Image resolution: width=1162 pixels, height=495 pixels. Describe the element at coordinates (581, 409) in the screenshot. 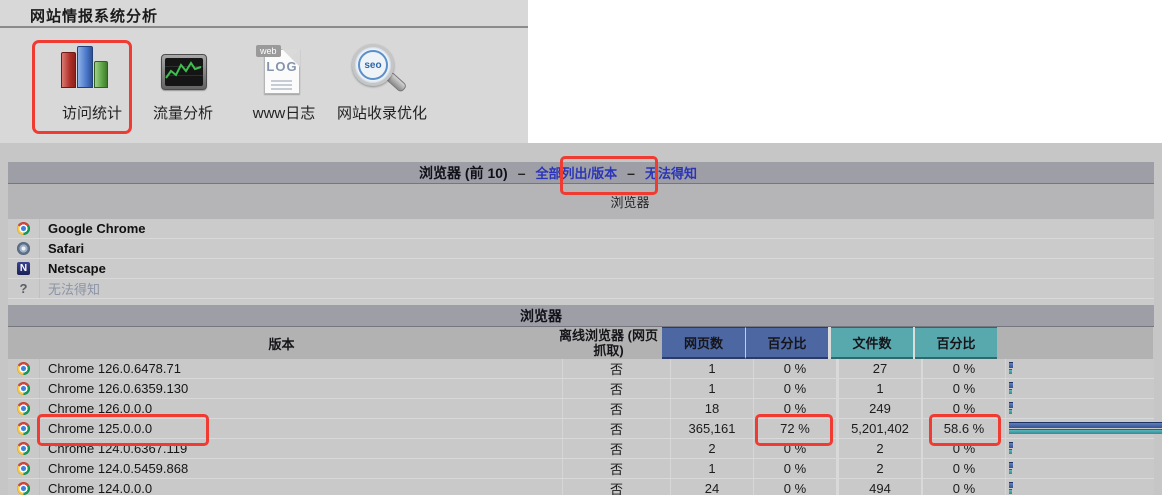

I see `version-row: Chrome 126.0.0.0 否 18 0 % 249 0 %` at that location.